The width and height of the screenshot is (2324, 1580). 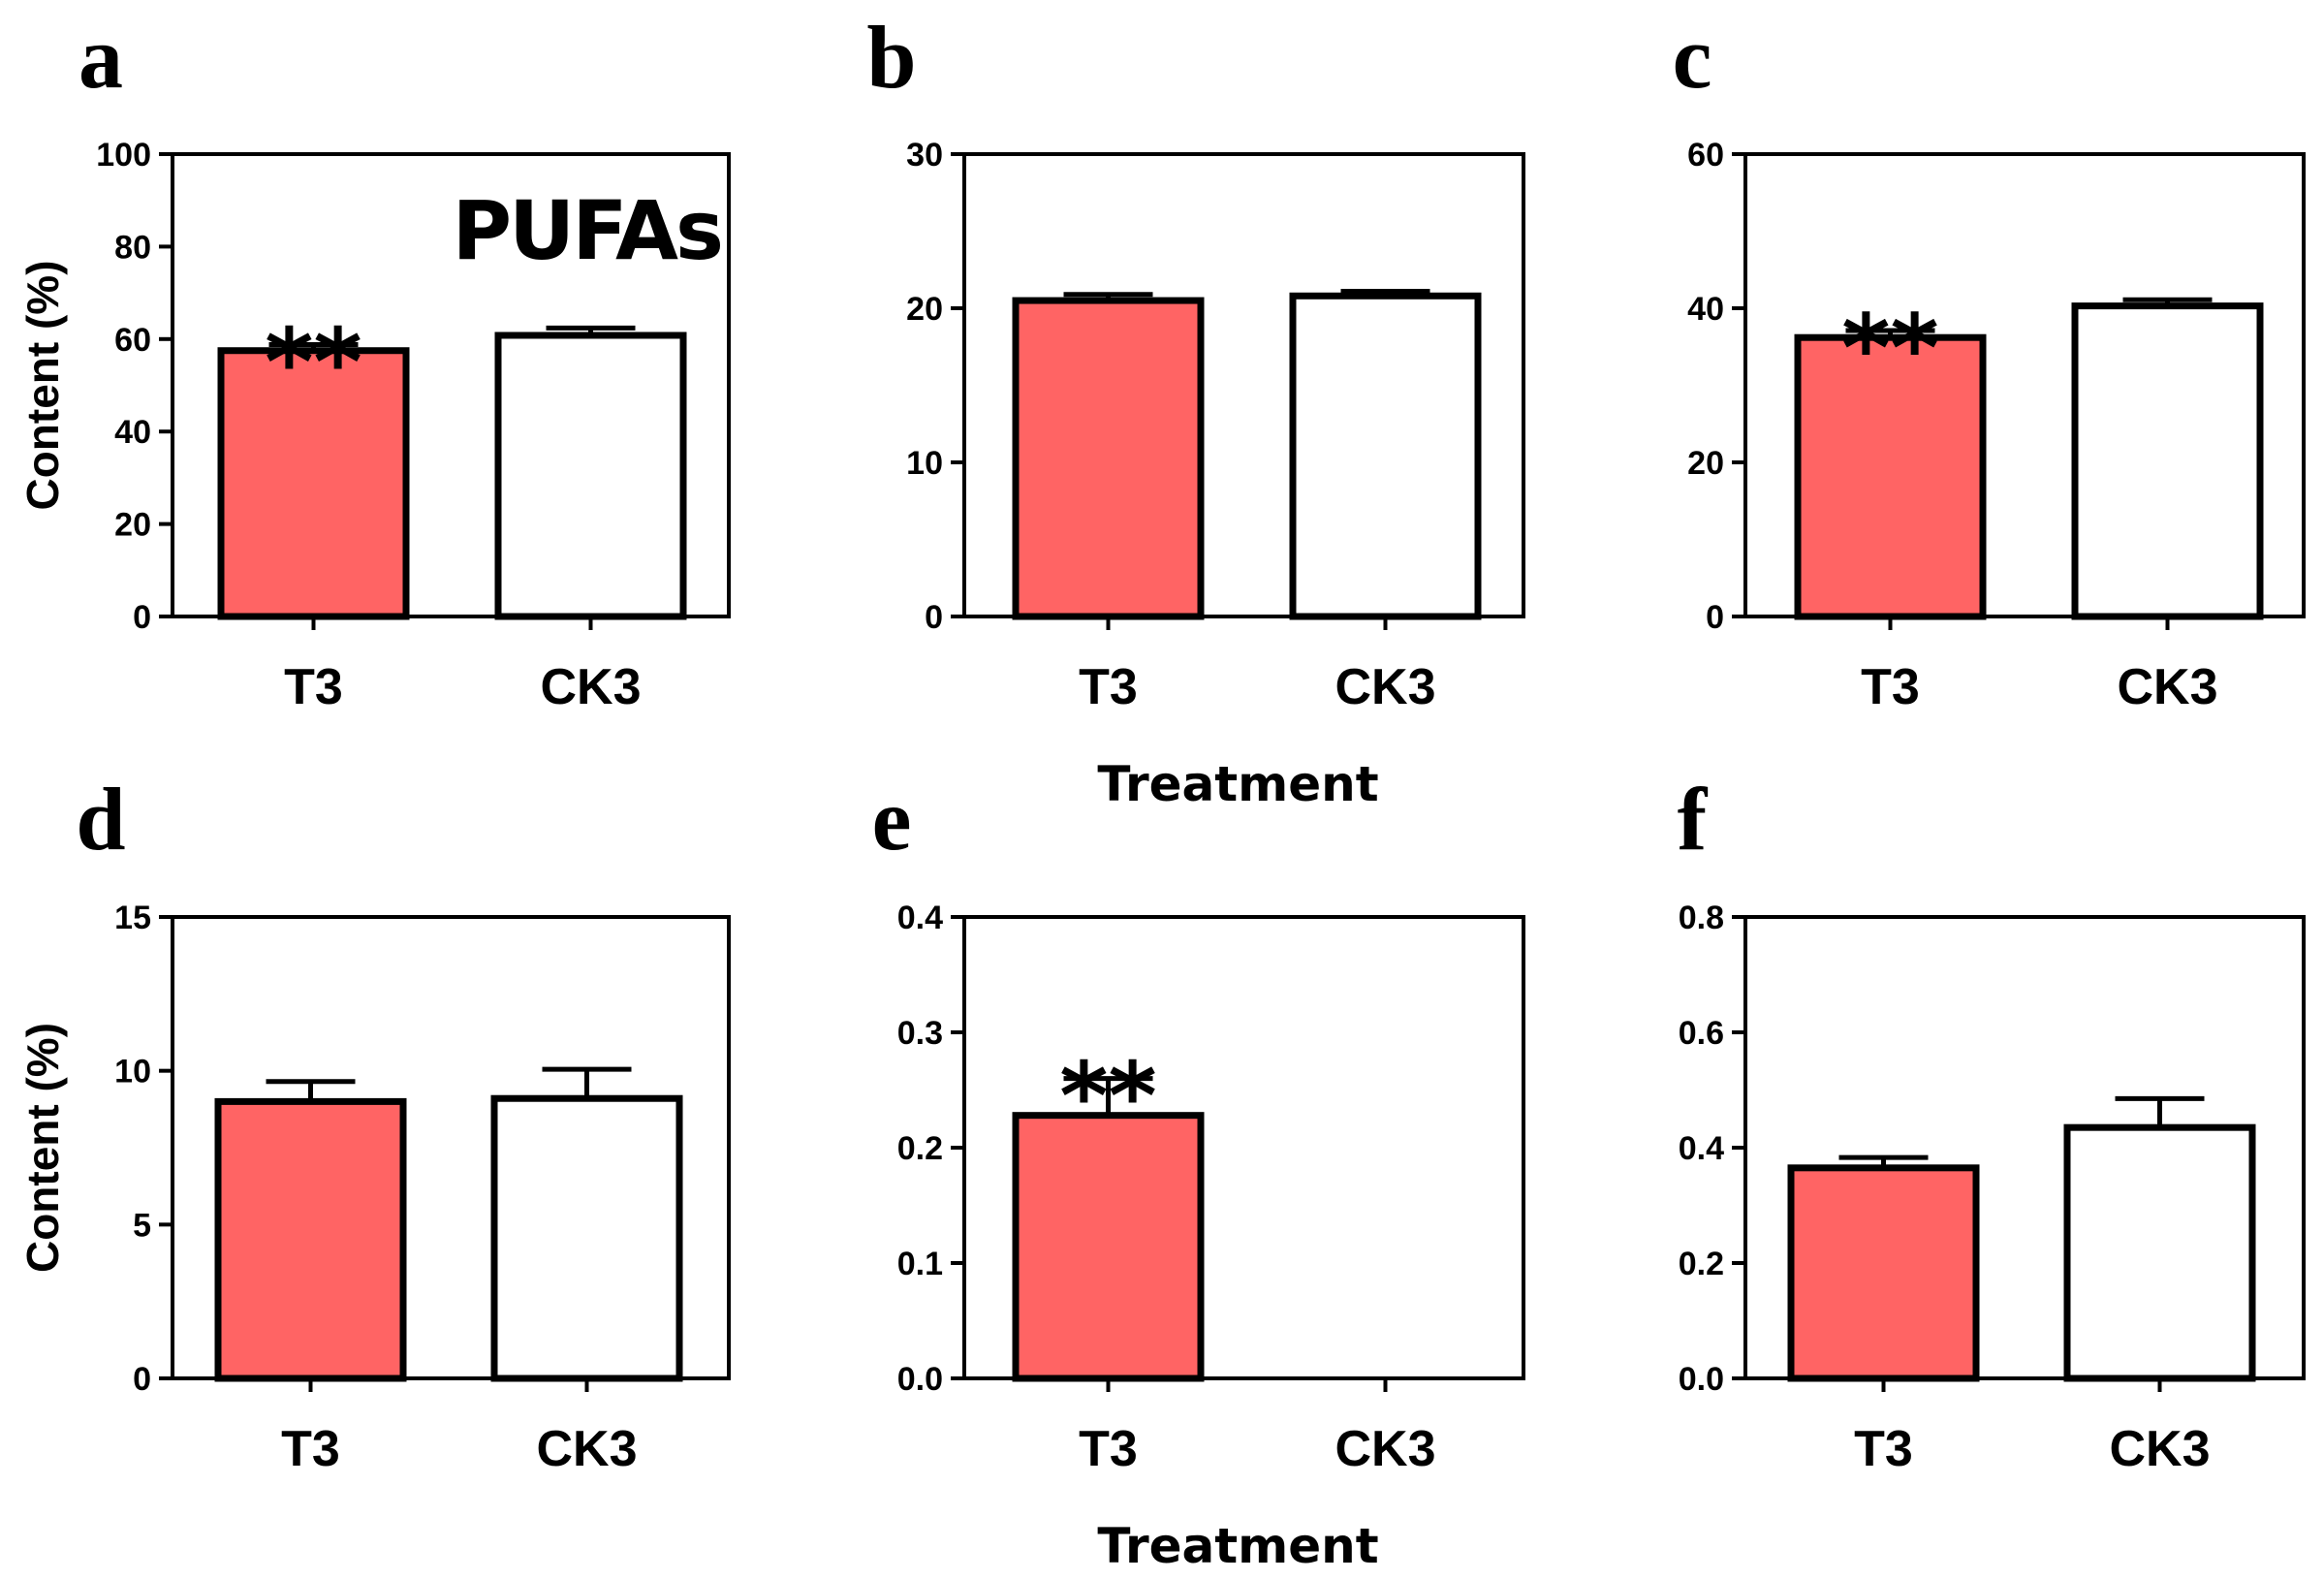 I want to click on panel-letter-a: a, so click(x=101, y=57).